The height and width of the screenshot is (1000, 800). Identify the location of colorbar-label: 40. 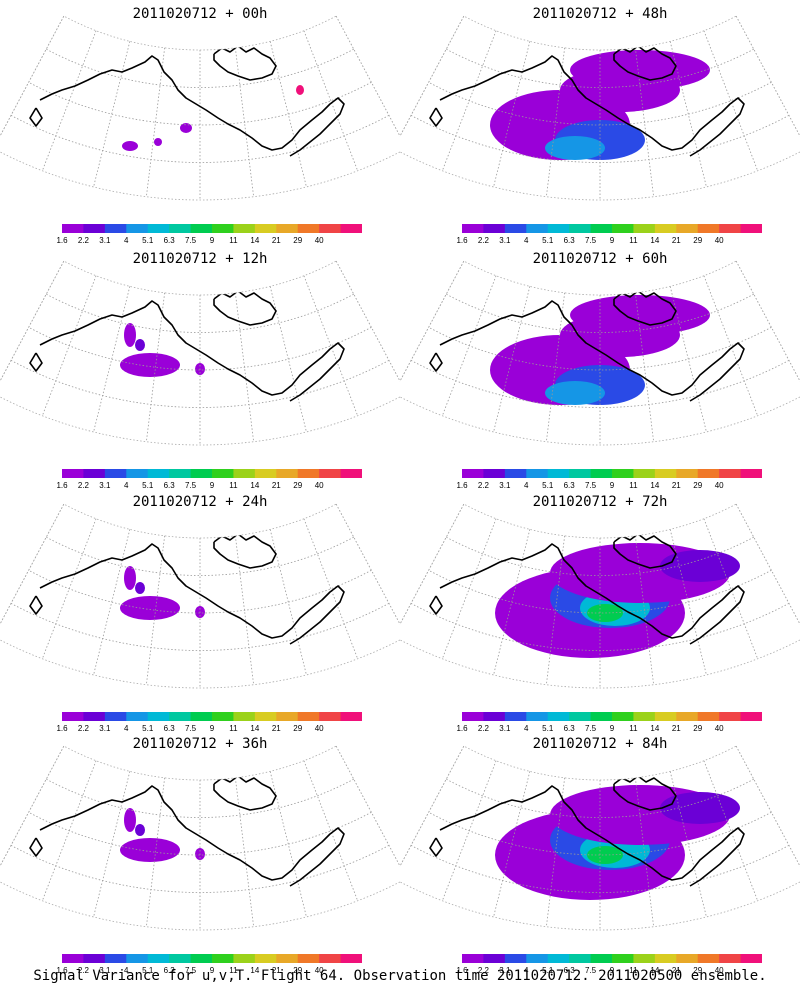
(719, 728).